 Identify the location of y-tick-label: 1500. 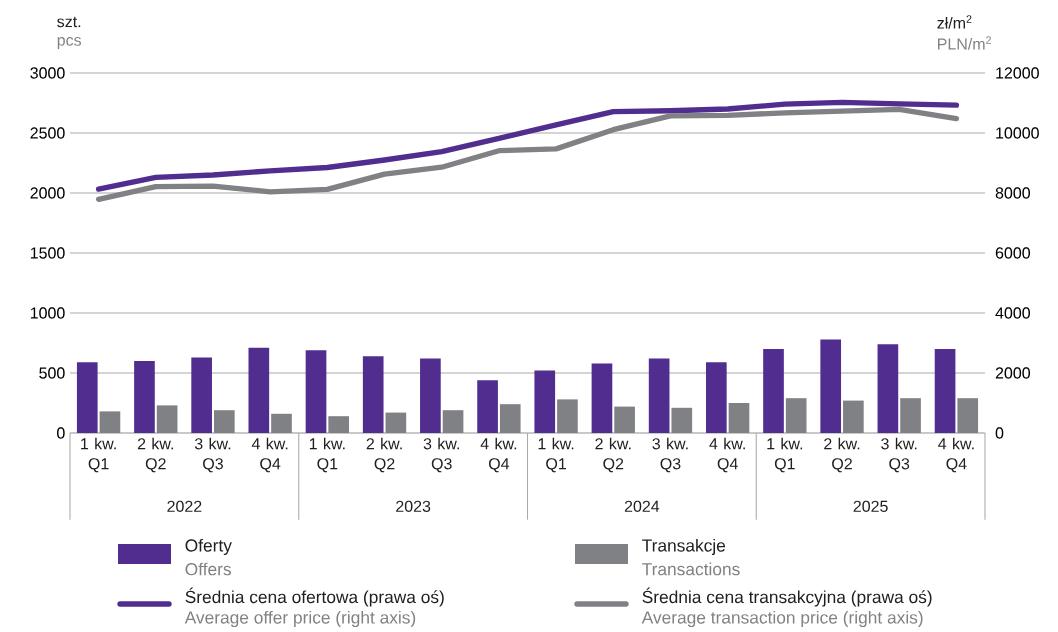
(47, 253).